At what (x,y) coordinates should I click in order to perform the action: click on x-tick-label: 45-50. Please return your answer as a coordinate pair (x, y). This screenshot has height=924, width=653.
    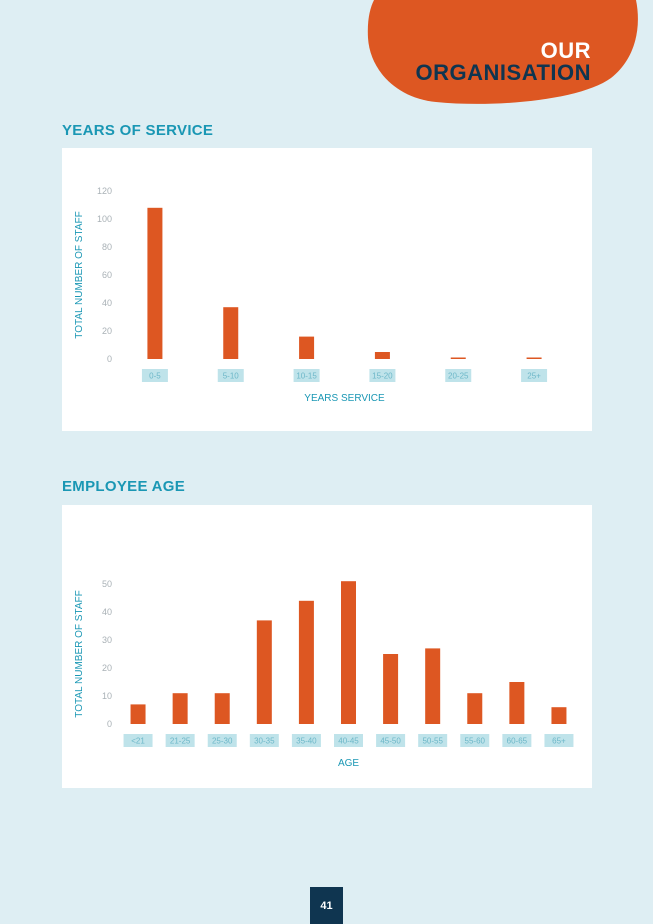
    Looking at the image, I should click on (390, 741).